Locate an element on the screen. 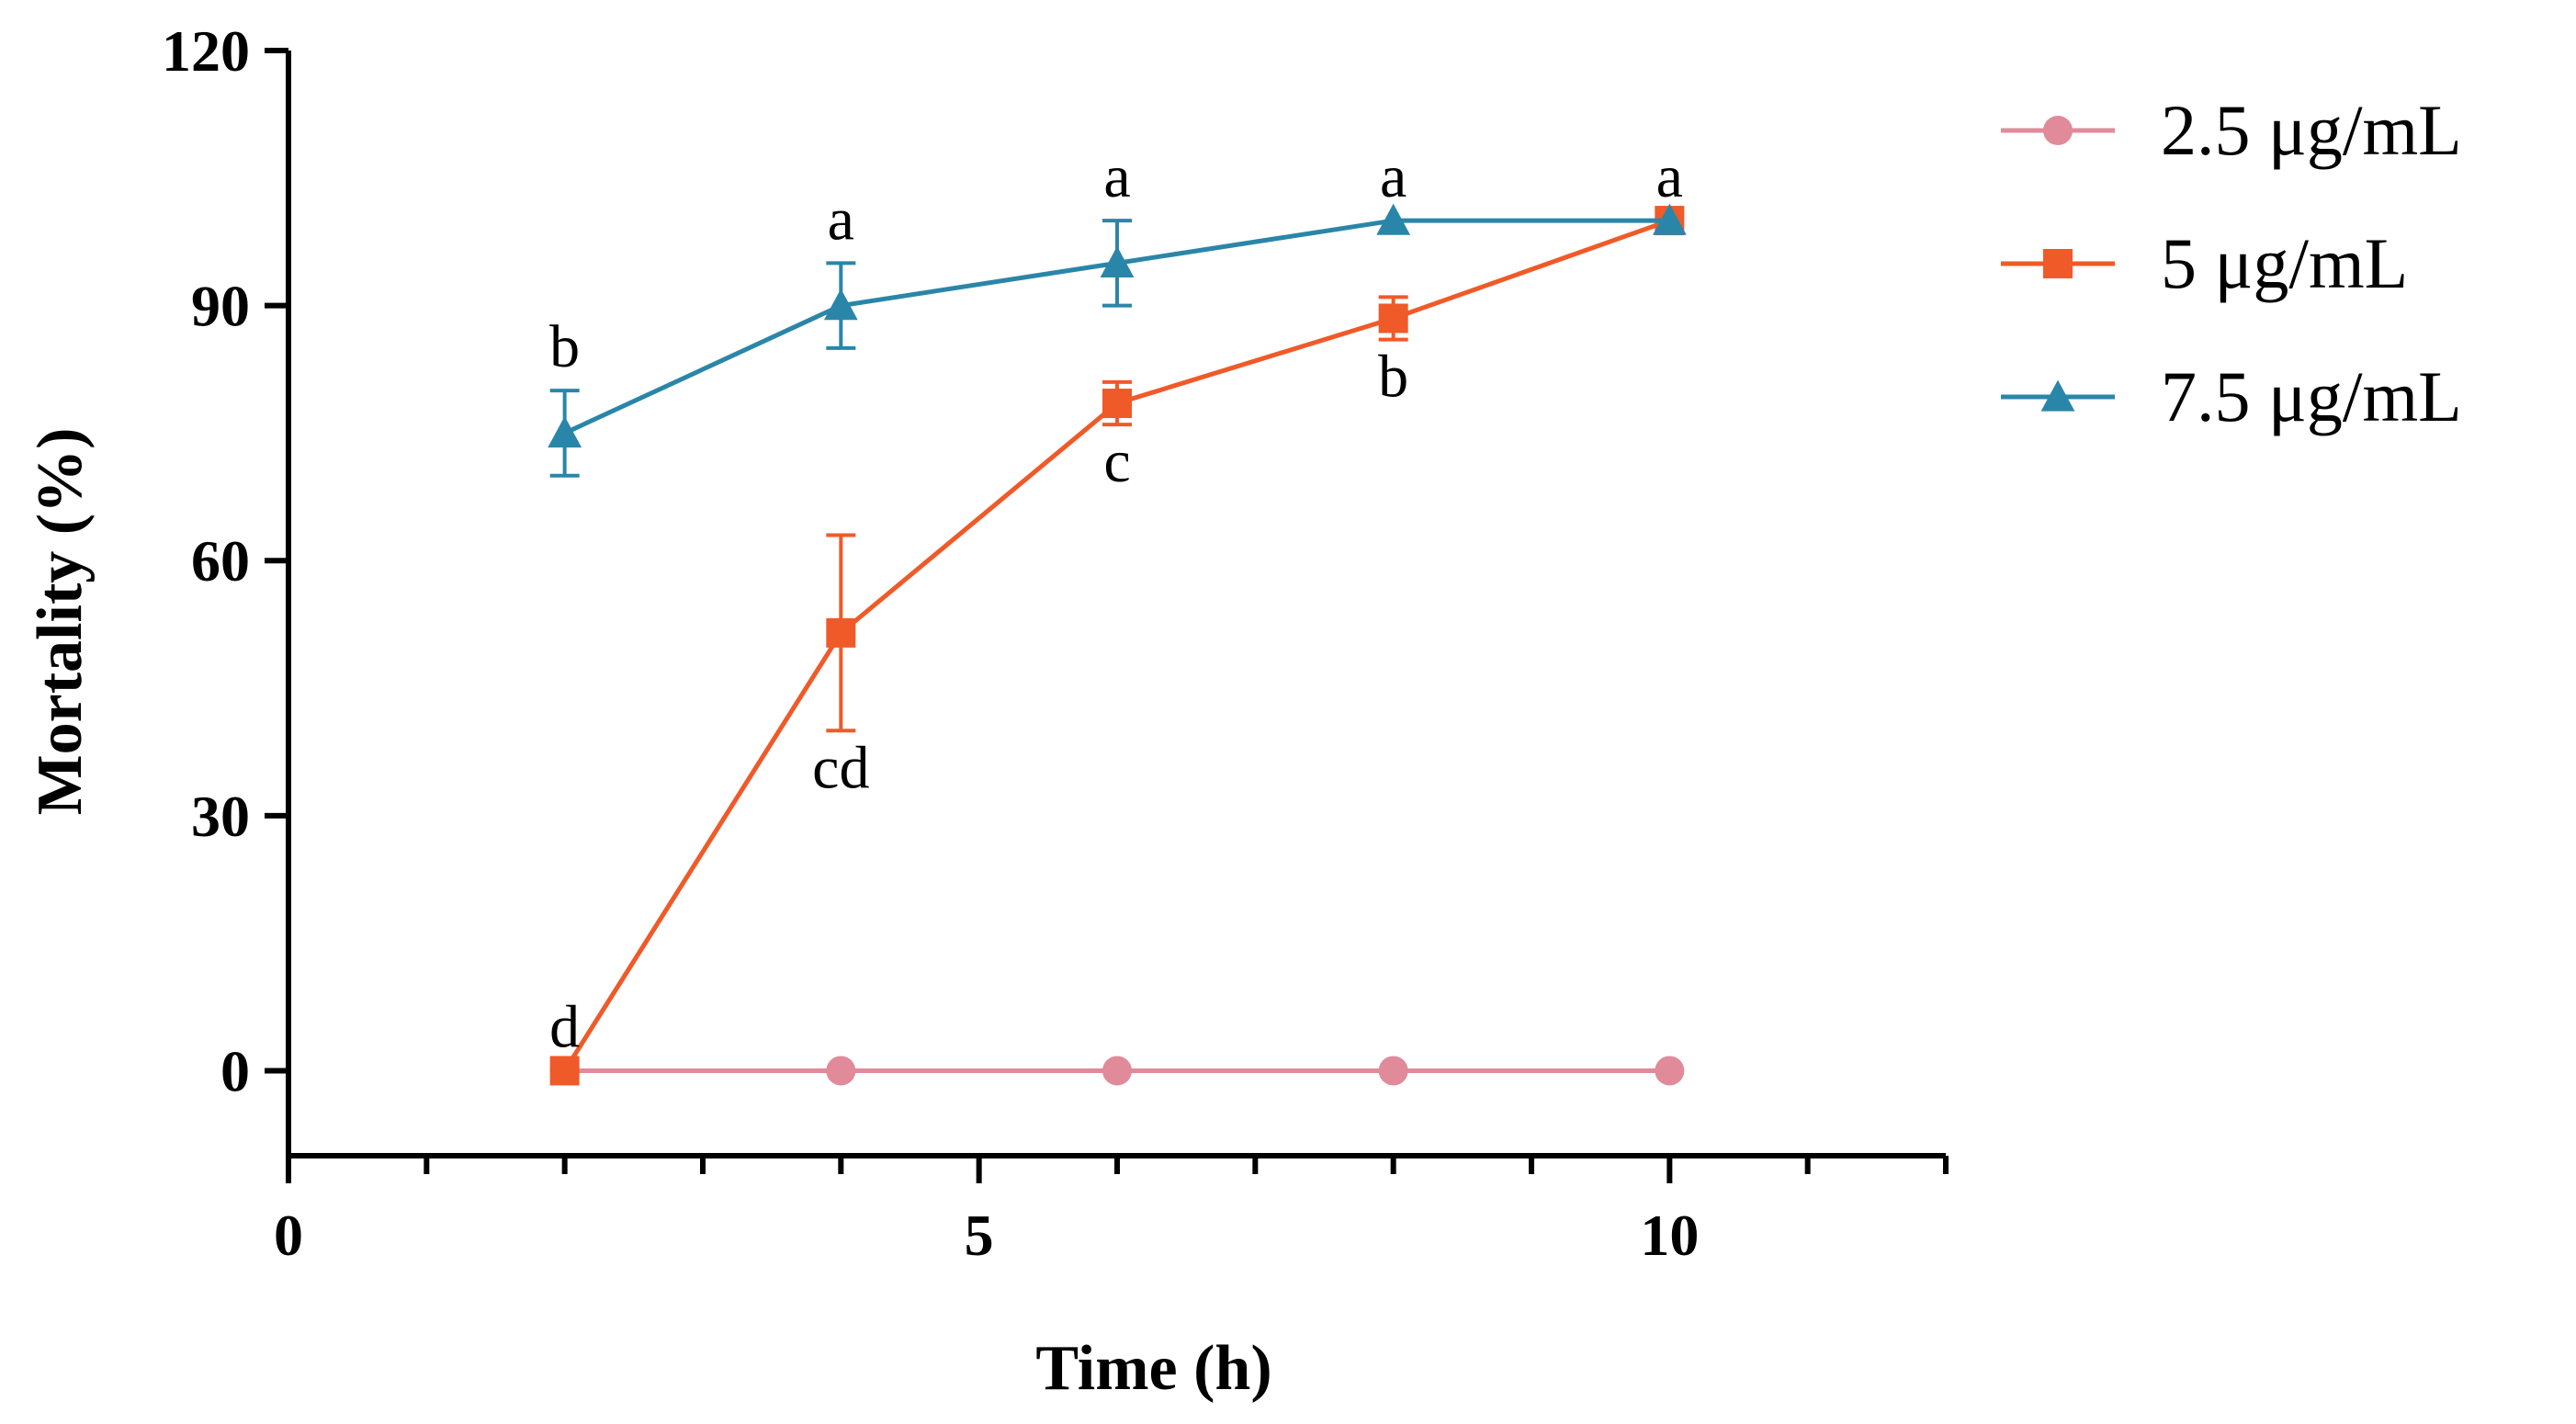 This screenshot has width=2576, height=1424. y-axis-title: Mortality (%) is located at coordinates (60, 622).